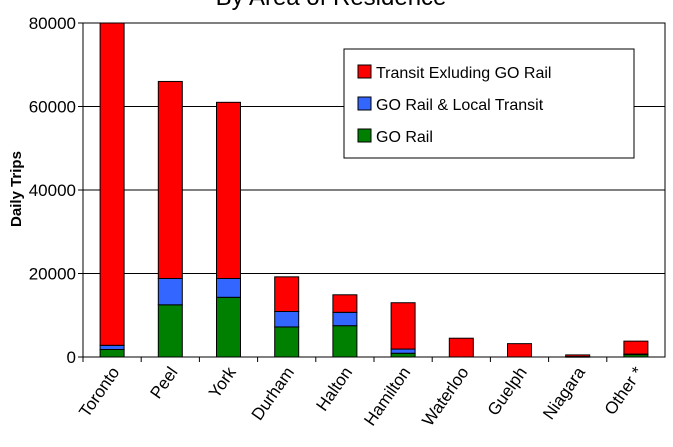 This screenshot has width=673, height=447. Describe the element at coordinates (71, 357) in the screenshot. I see `y-tick-label: 0` at that location.